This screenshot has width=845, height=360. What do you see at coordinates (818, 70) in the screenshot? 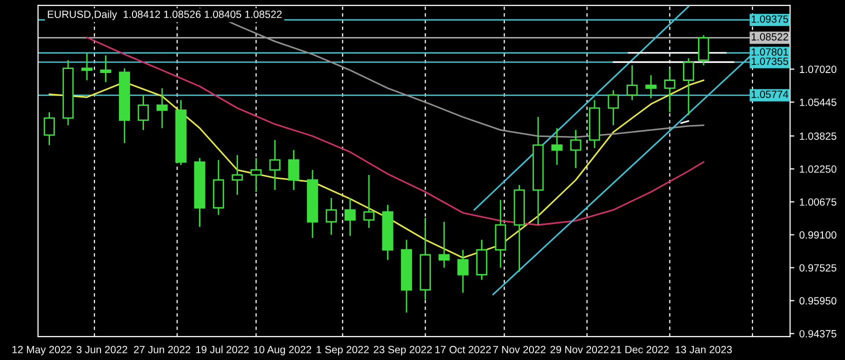
I see `y-tick-label: 1.07020` at bounding box center [818, 70].